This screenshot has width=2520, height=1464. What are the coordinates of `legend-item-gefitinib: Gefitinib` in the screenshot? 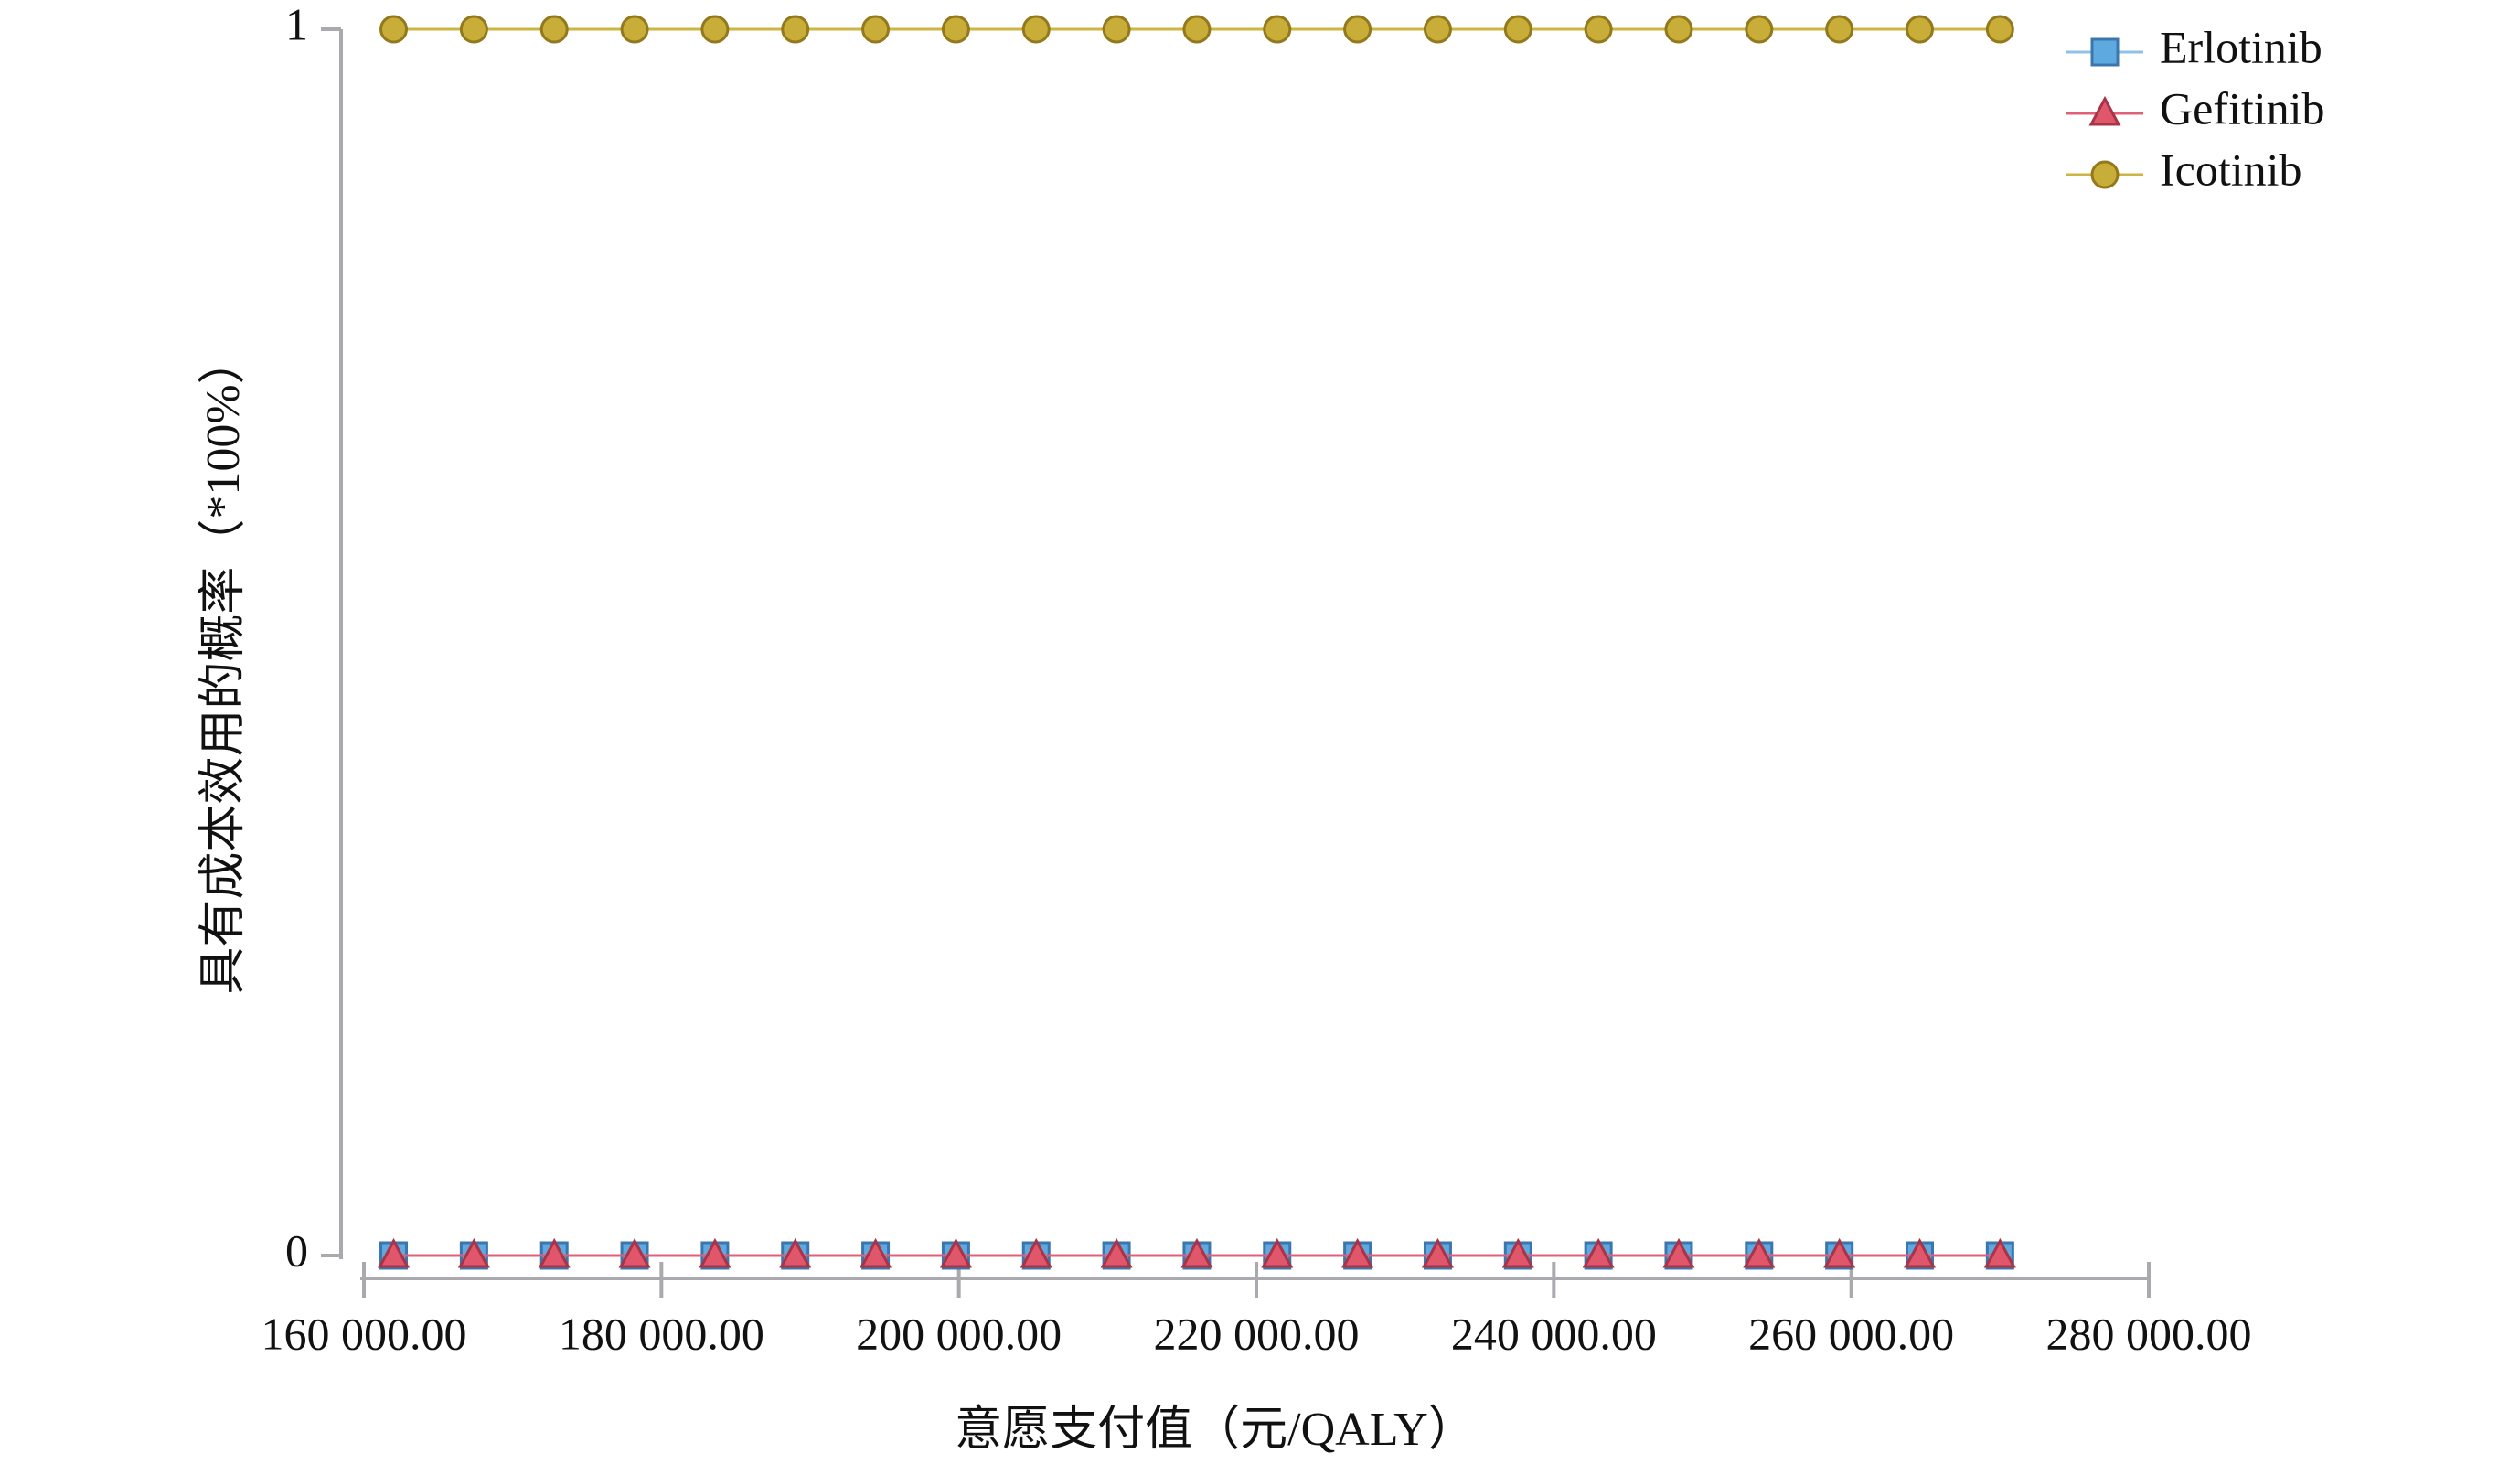 It's located at (2195, 108).